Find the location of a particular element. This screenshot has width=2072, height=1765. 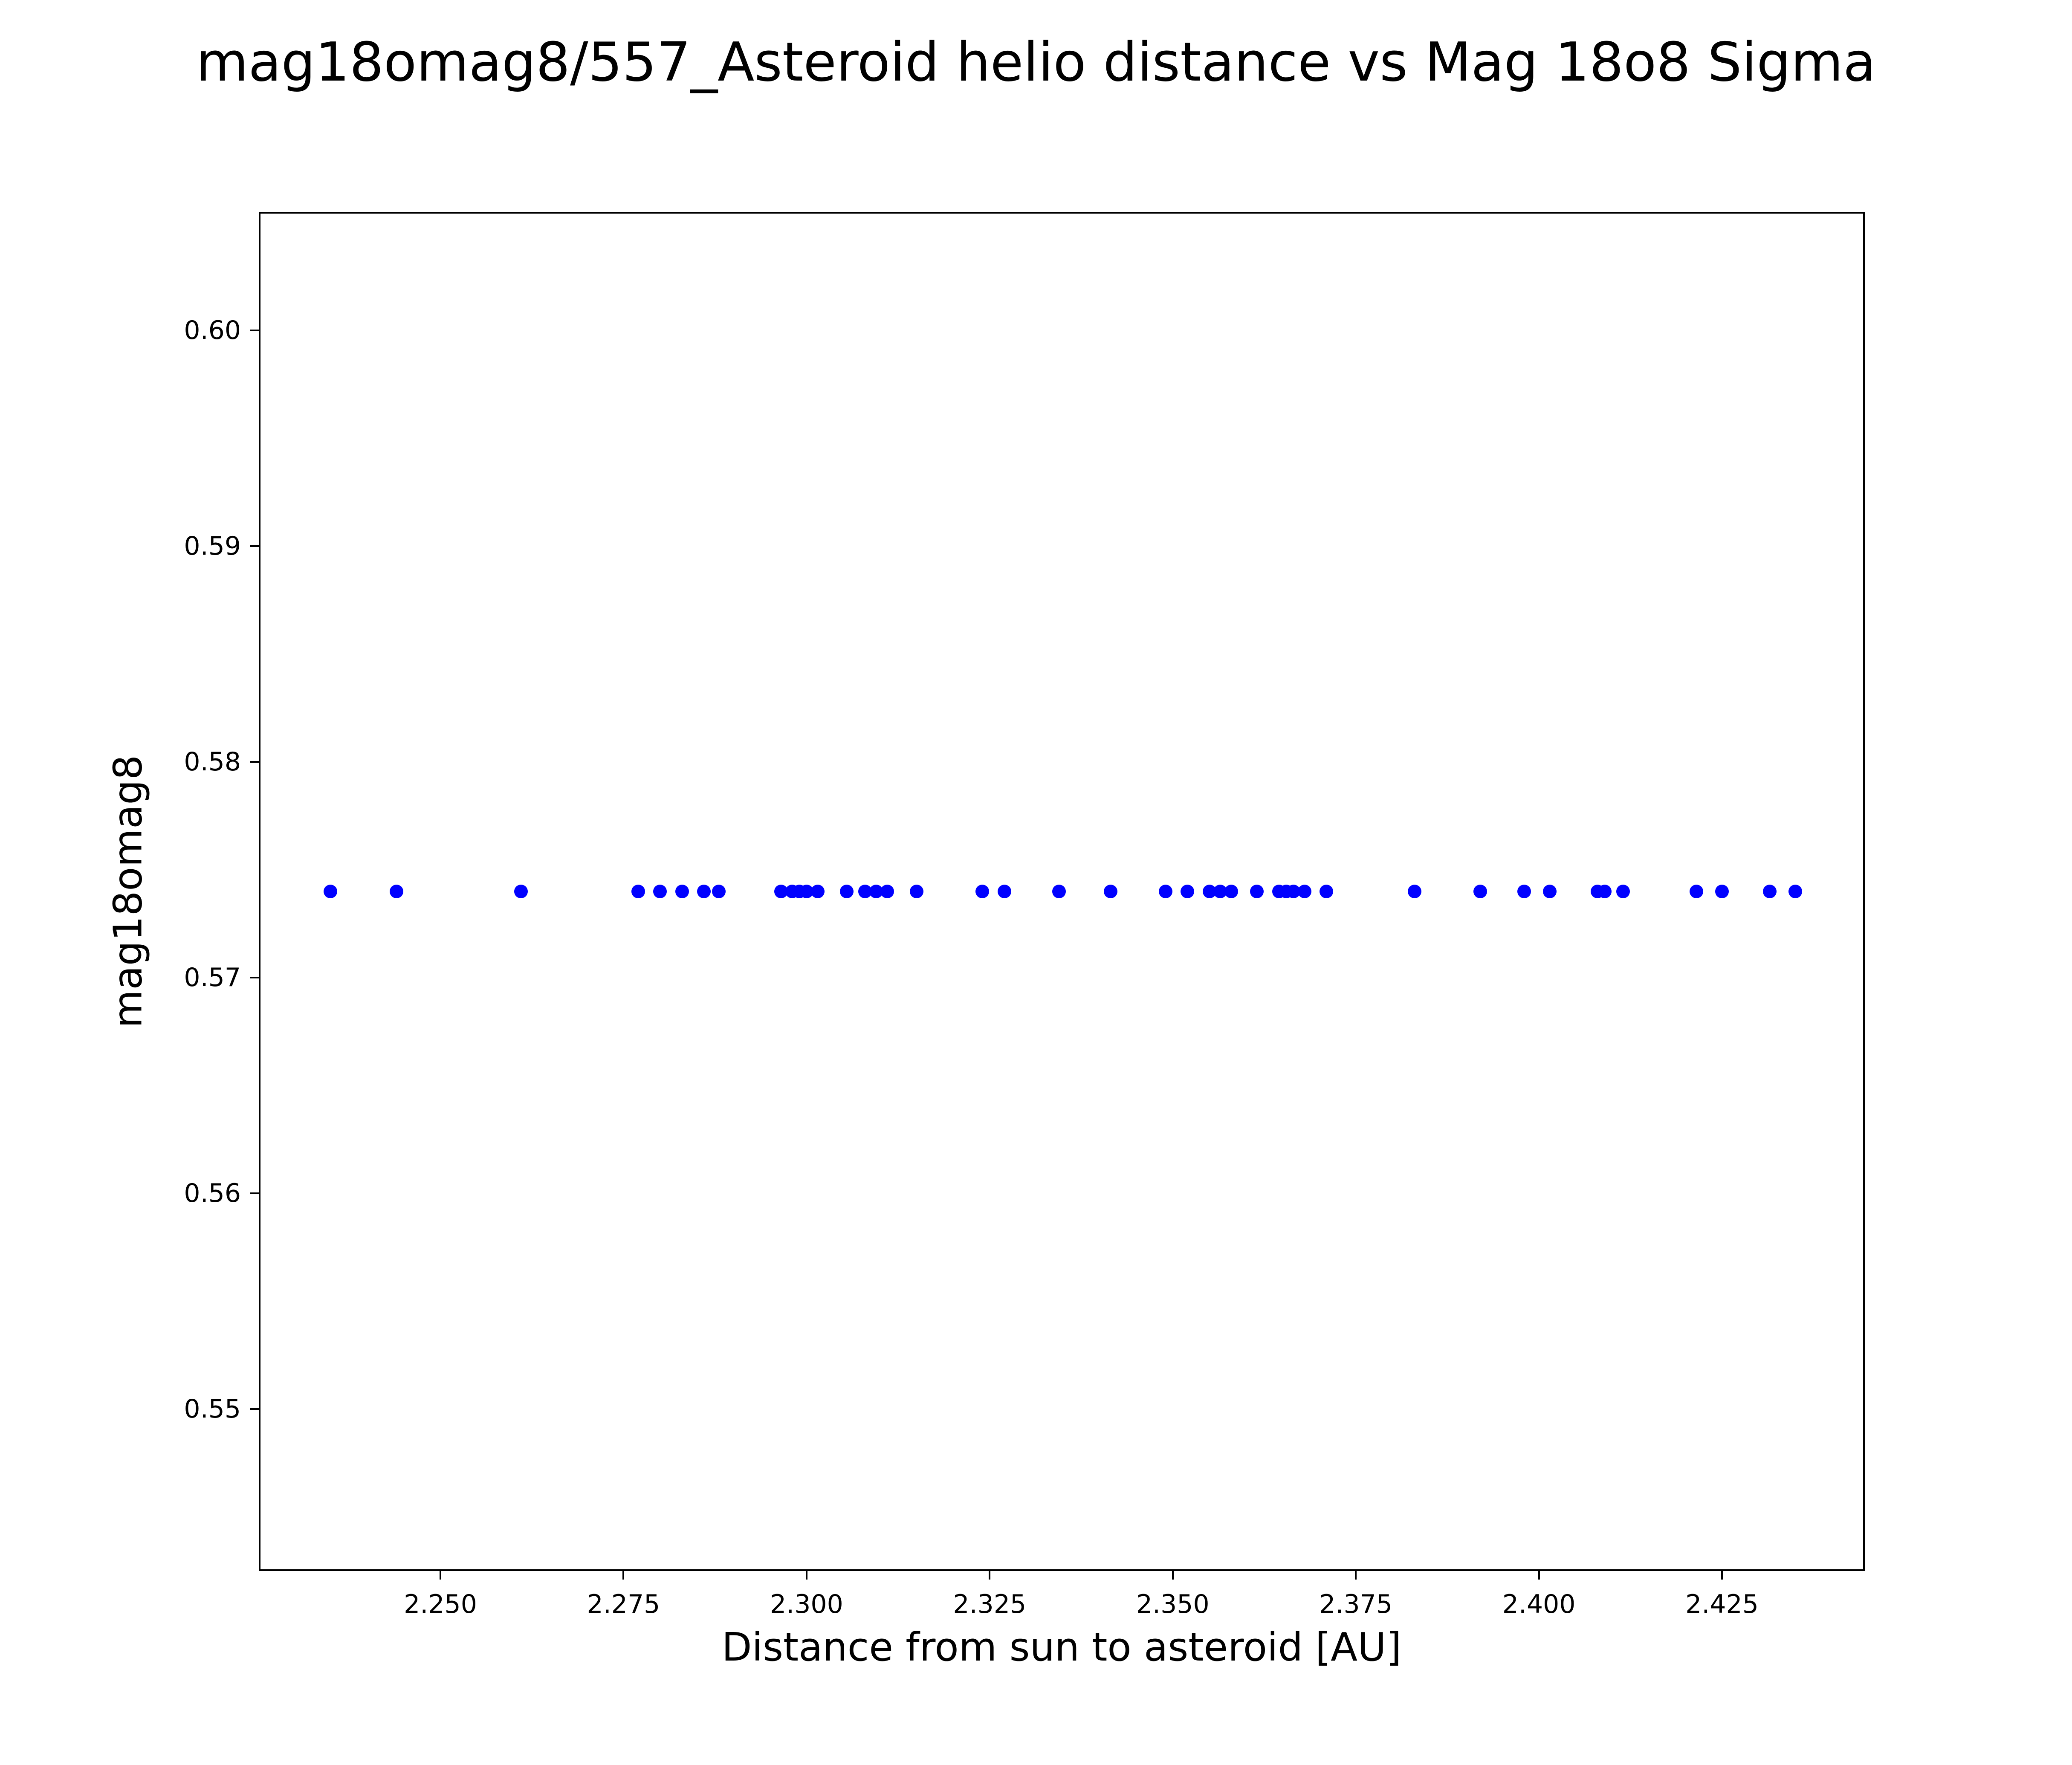

y-tick-label: 0.60 is located at coordinates (212, 331).